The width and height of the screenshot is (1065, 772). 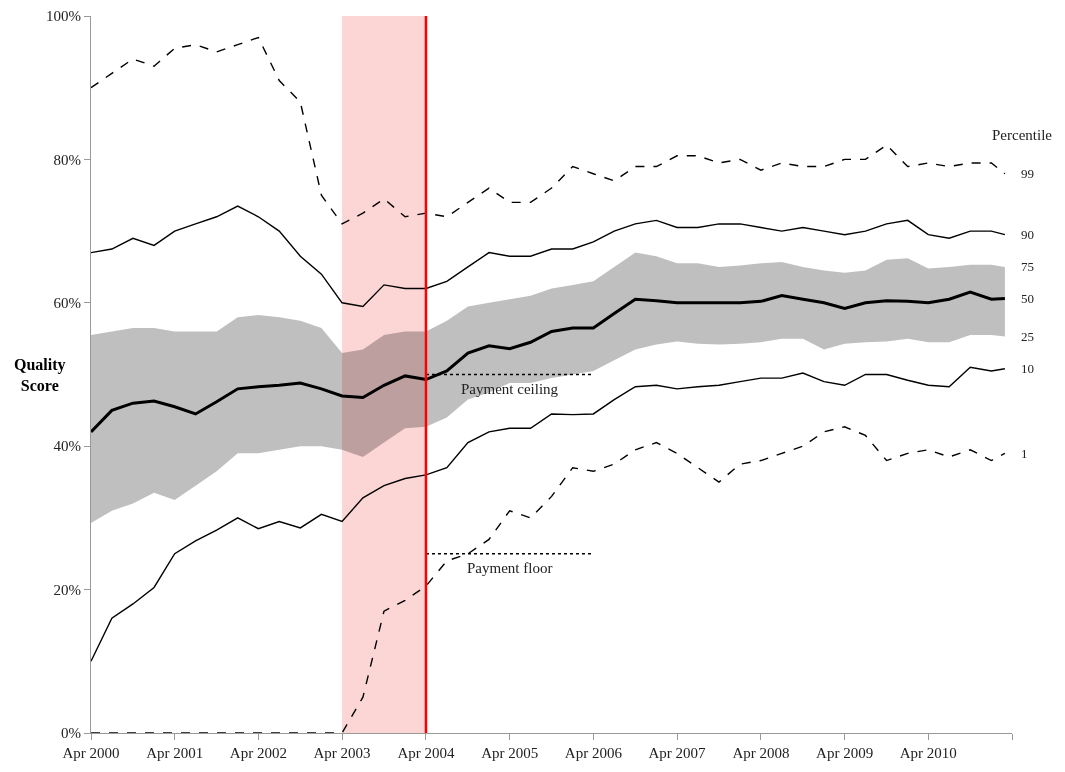 What do you see at coordinates (845, 753) in the screenshot?
I see `x-tick-label: Apr 2009` at bounding box center [845, 753].